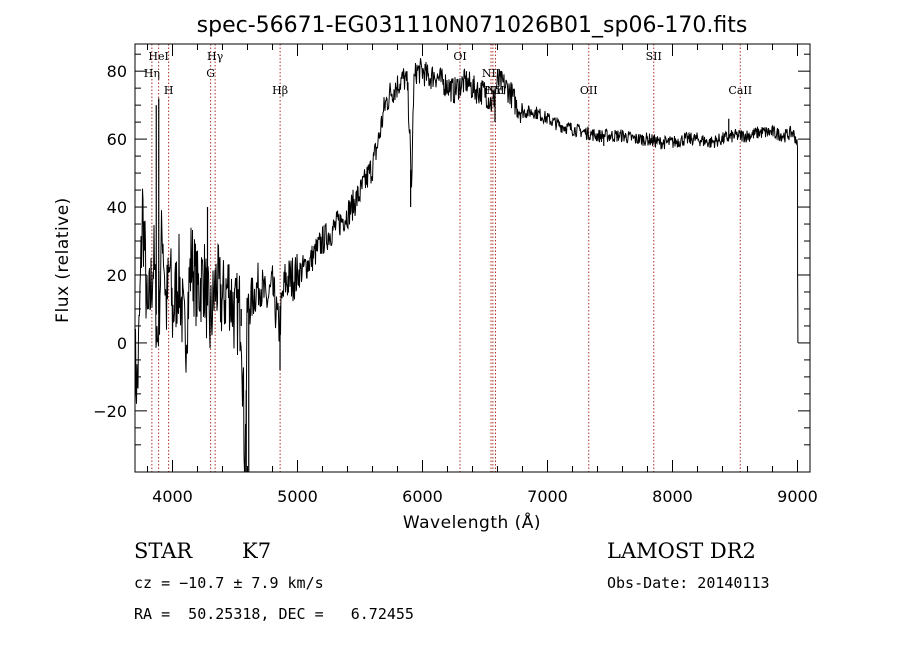 The image size is (900, 649). What do you see at coordinates (280, 90) in the screenshot?
I see `line-label-5: Hβ` at bounding box center [280, 90].